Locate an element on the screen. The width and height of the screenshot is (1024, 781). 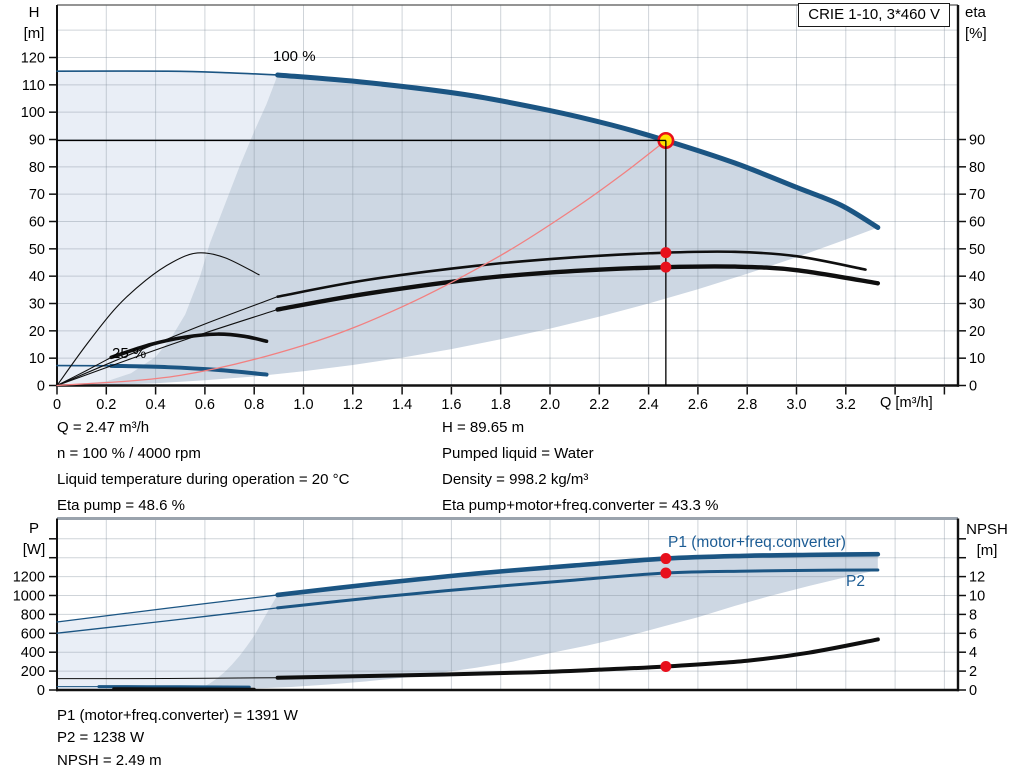
tick-label: 600 is located at coordinates (33, 634).